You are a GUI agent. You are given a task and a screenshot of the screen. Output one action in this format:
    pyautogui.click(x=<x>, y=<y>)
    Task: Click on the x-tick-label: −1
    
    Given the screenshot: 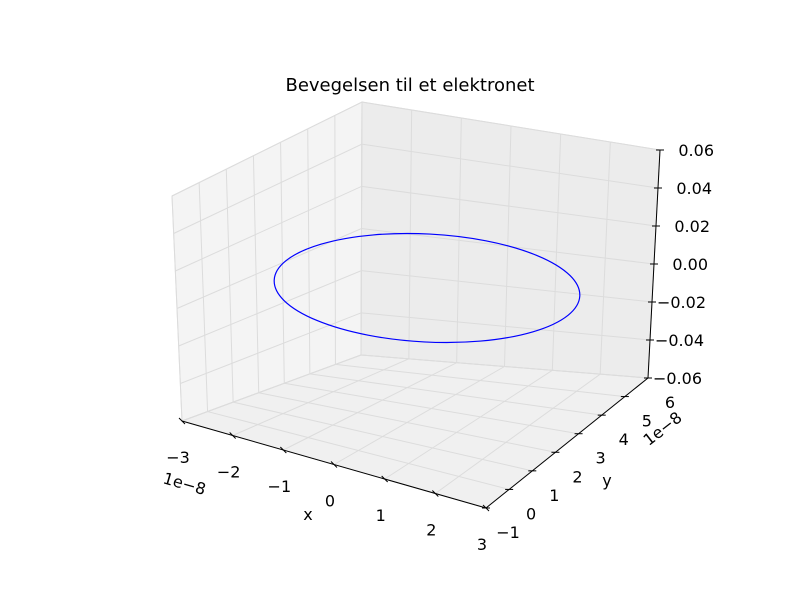 What is the action you would take?
    pyautogui.click(x=280, y=486)
    